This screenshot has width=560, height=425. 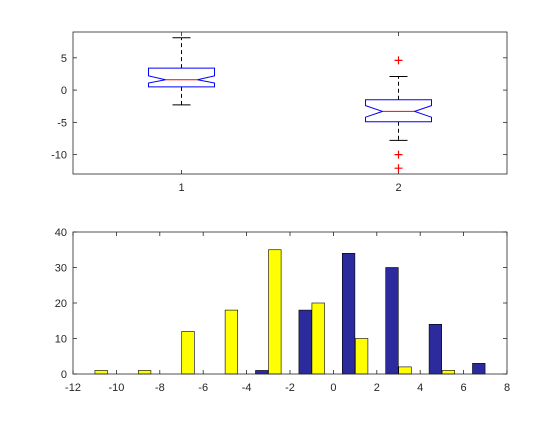 What do you see at coordinates (61, 269) in the screenshot?
I see `y-tick-label: 30` at bounding box center [61, 269].